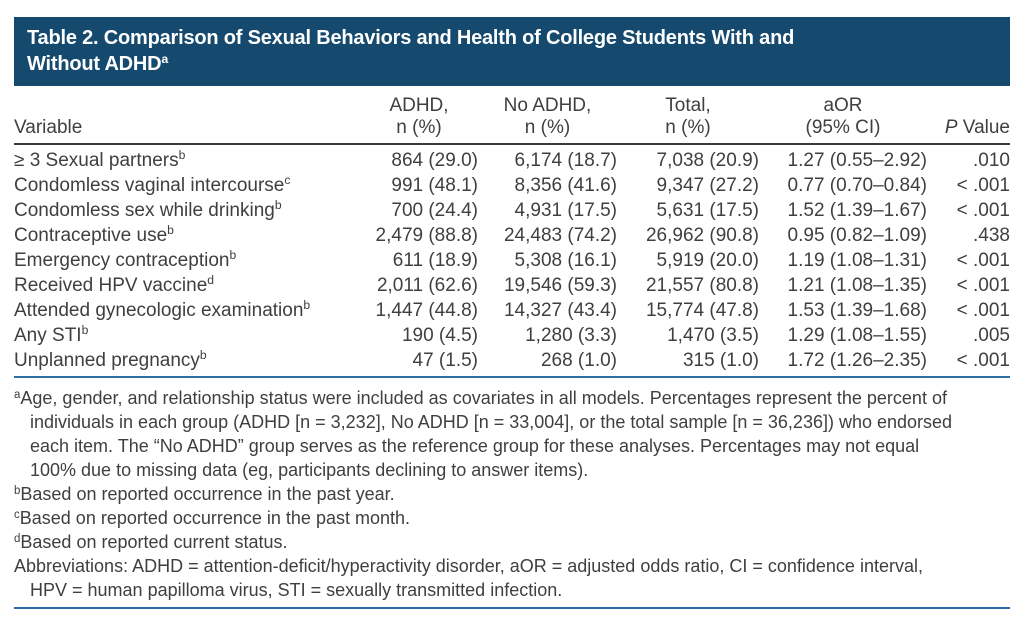 The width and height of the screenshot is (1024, 623). I want to click on cell-no-adhd: 19,546 (59.3), so click(560, 285).